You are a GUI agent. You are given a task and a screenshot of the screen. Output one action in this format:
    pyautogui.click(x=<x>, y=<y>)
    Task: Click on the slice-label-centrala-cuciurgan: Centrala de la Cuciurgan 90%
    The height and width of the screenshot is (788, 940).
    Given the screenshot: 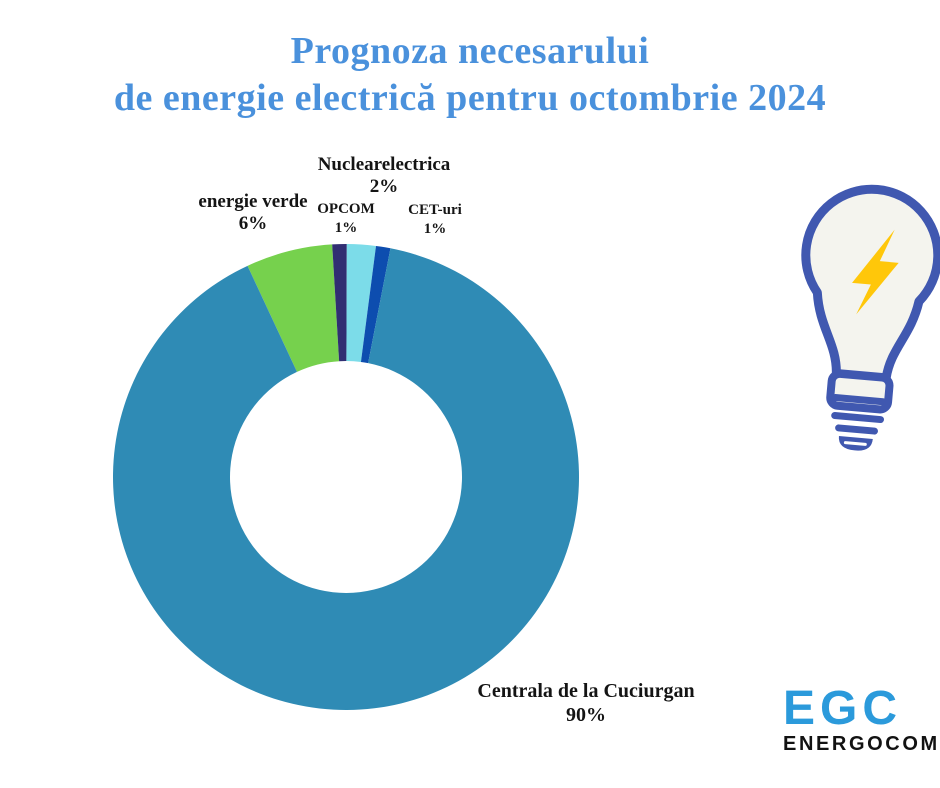 What is the action you would take?
    pyautogui.click(x=586, y=703)
    